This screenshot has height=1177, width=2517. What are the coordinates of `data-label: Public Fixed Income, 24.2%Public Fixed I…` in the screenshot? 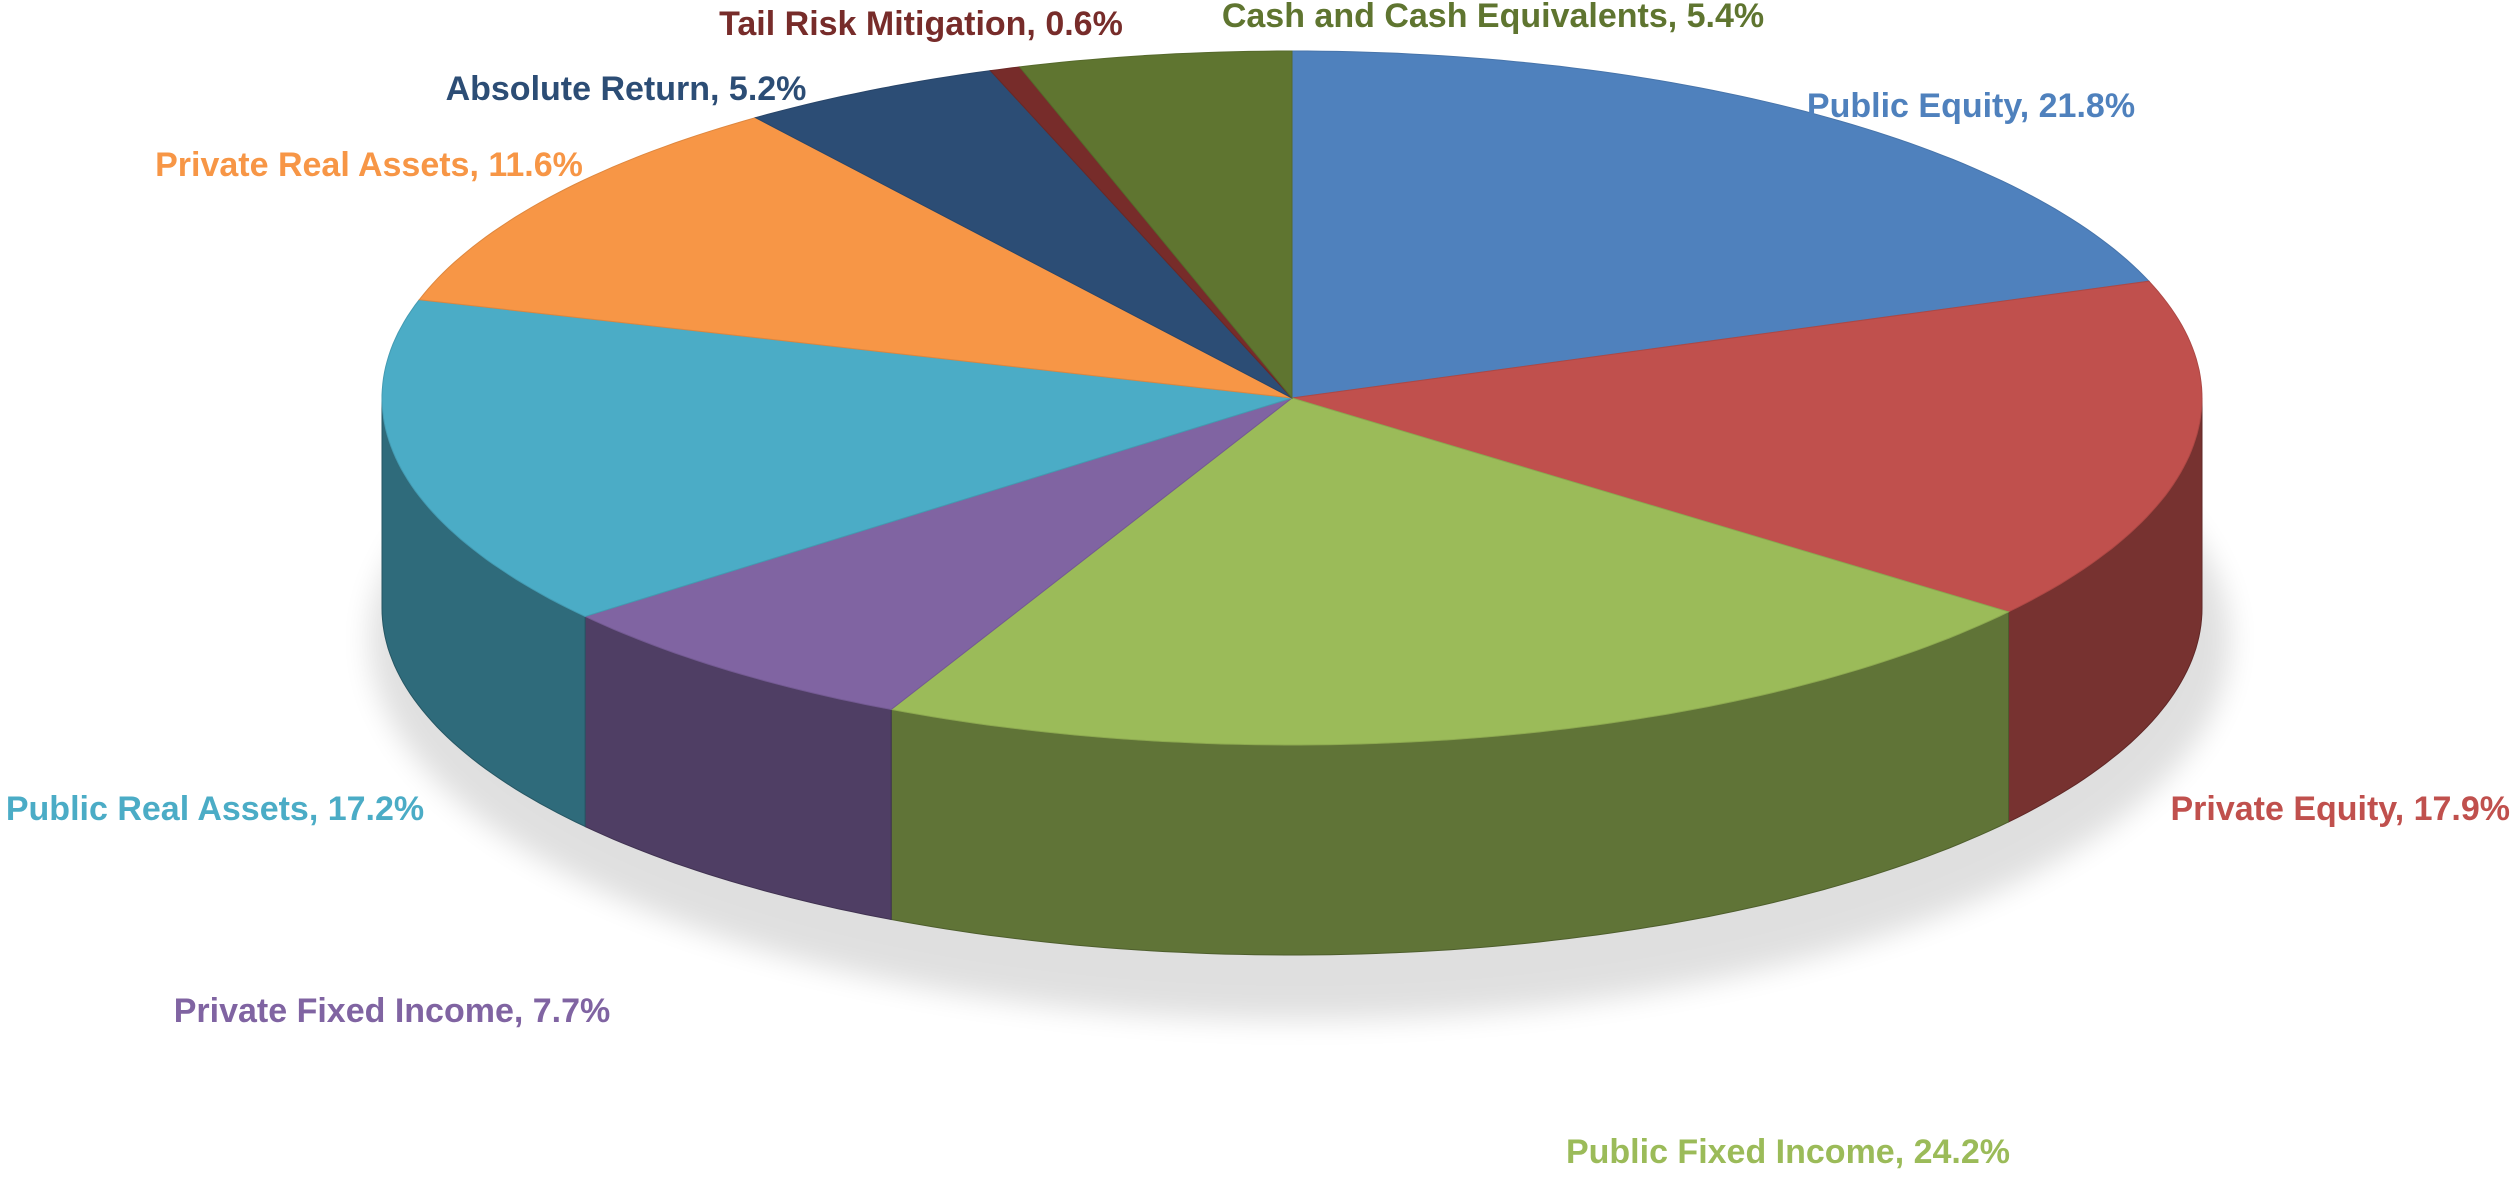 It's located at (1788, 1152).